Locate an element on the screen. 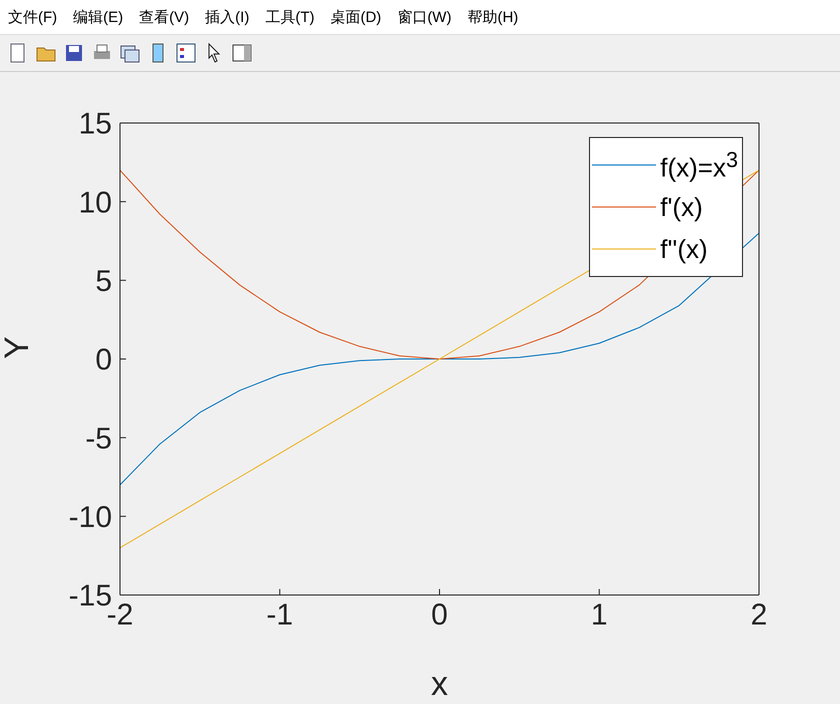  legend-label: f(x)=x$^{3}$ is located at coordinates (699, 165).